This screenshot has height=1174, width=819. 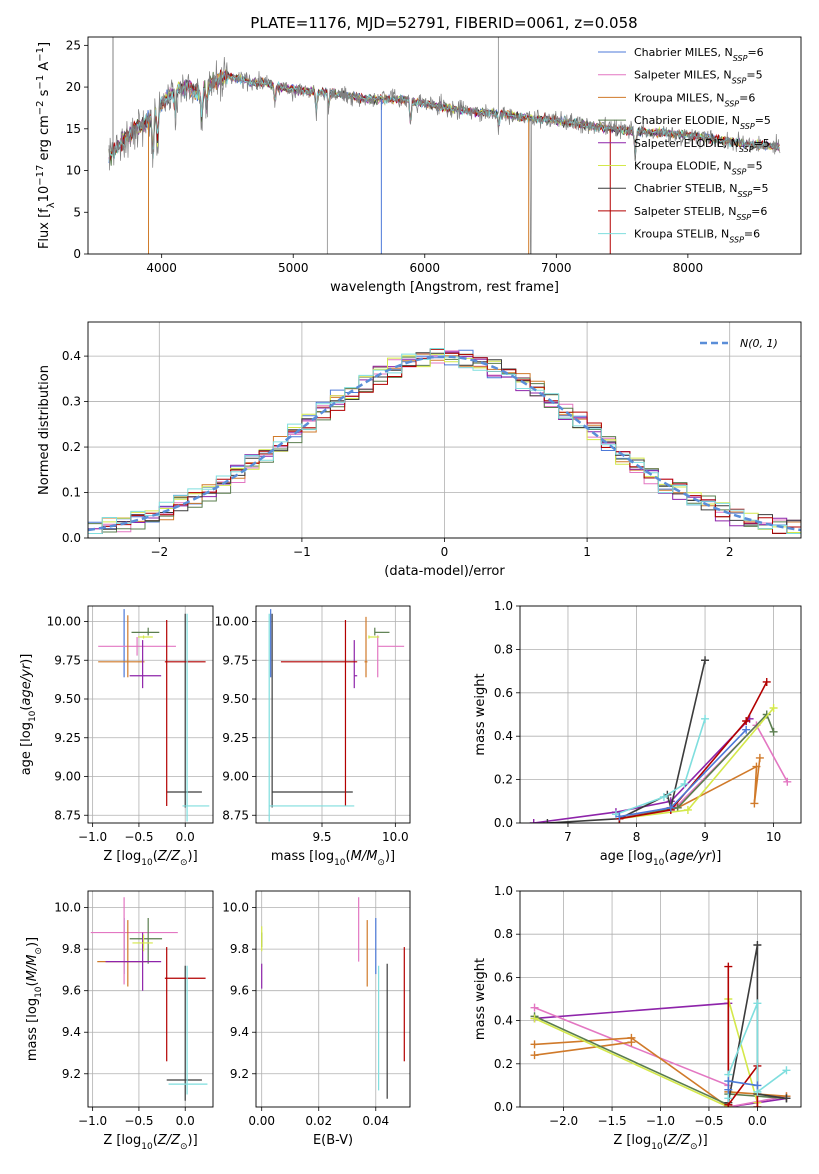 What do you see at coordinates (444, 287) in the screenshot?
I see `spectrum-x-axis-label: wavelength [Angstrom, rest frame]` at bounding box center [444, 287].